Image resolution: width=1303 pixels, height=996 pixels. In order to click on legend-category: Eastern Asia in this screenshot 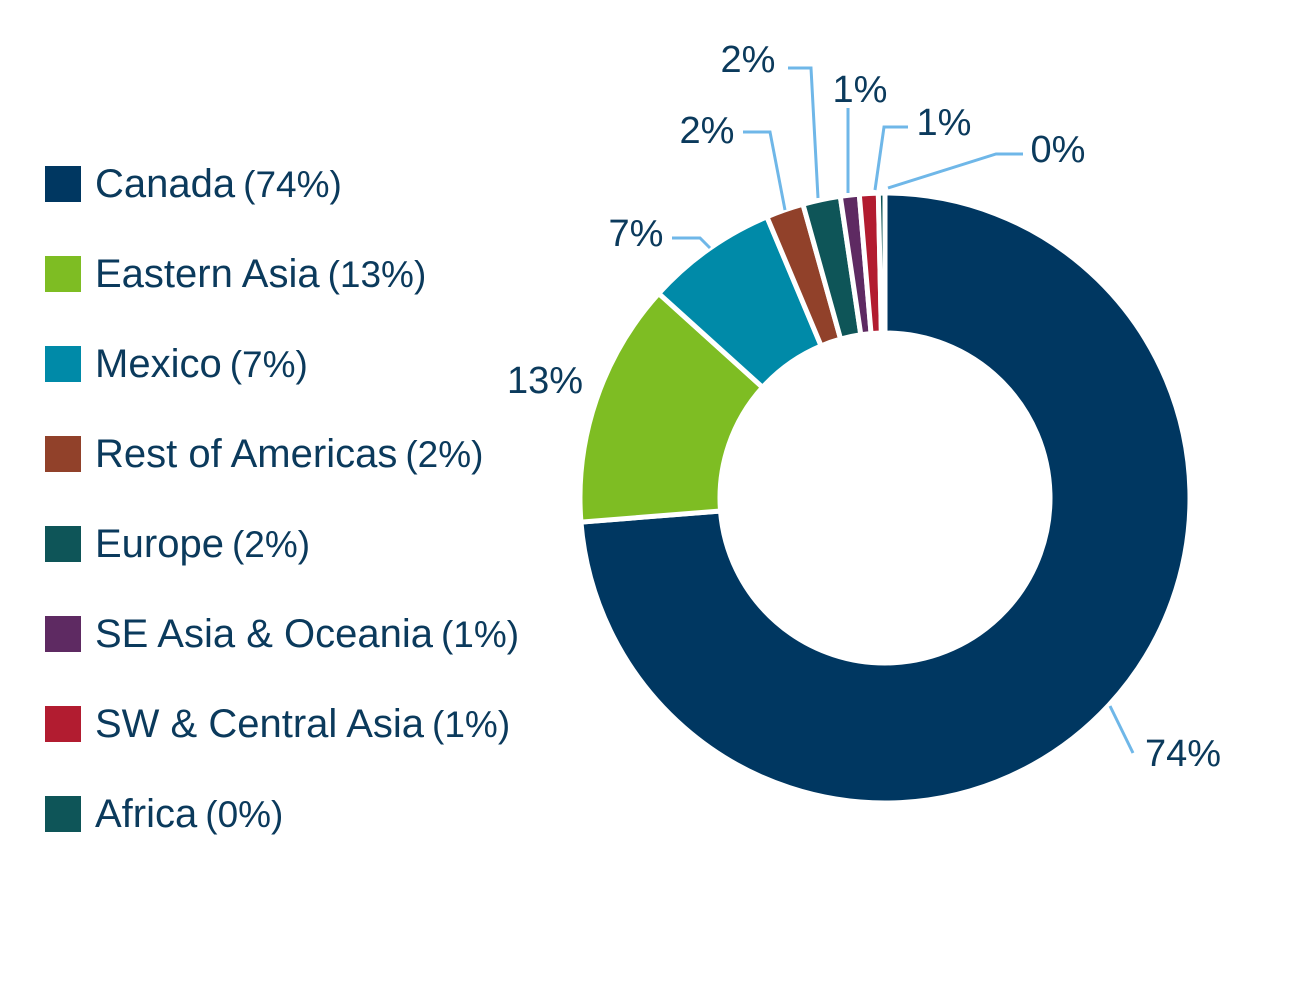, I will do `click(207, 274)`.